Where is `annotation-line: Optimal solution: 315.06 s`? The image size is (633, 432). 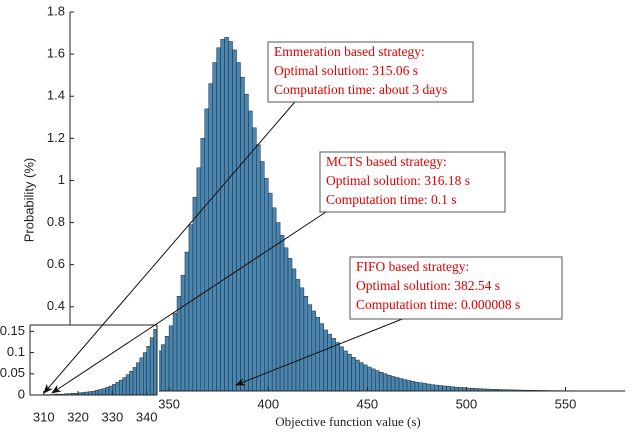
annotation-line: Optimal solution: 315.06 s is located at coordinates (346, 70).